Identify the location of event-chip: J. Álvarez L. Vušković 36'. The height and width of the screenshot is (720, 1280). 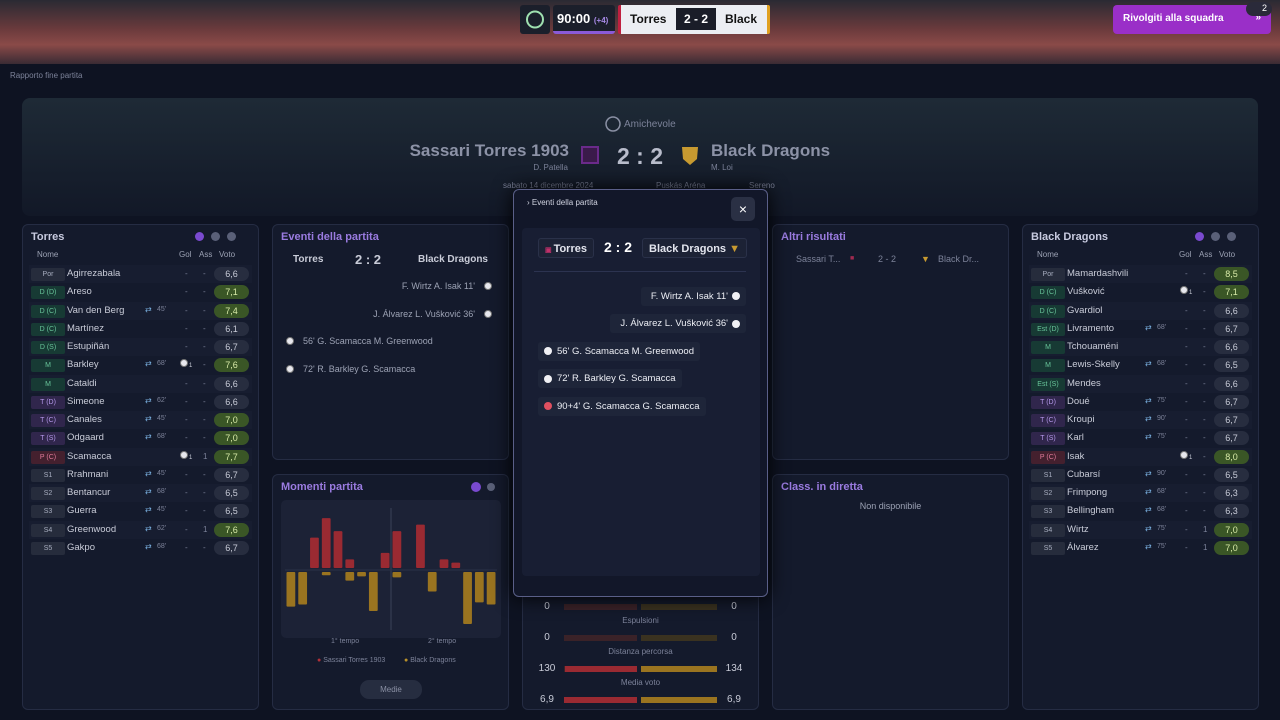
(678, 324).